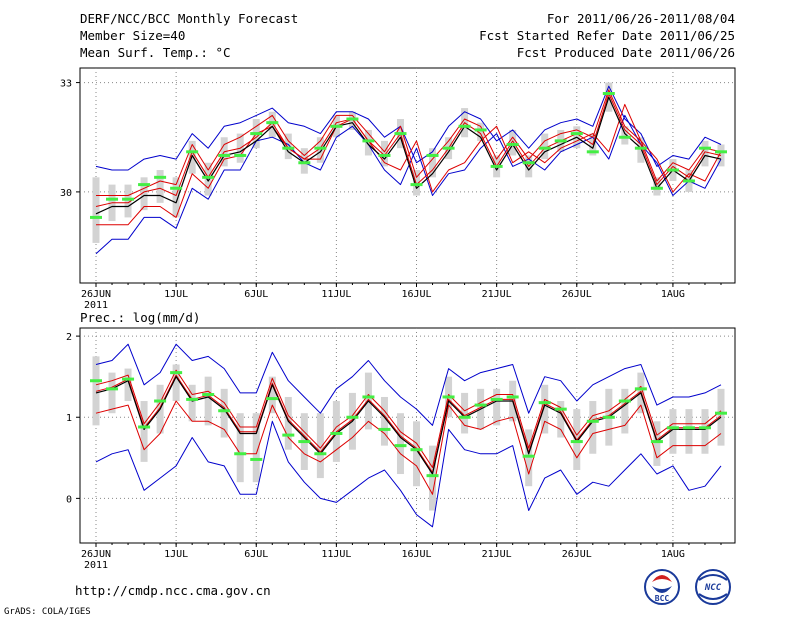 This screenshot has height=618, width=800. What do you see at coordinates (416, 294) in the screenshot?
I see `x-tick-label: 16JUL` at bounding box center [416, 294].